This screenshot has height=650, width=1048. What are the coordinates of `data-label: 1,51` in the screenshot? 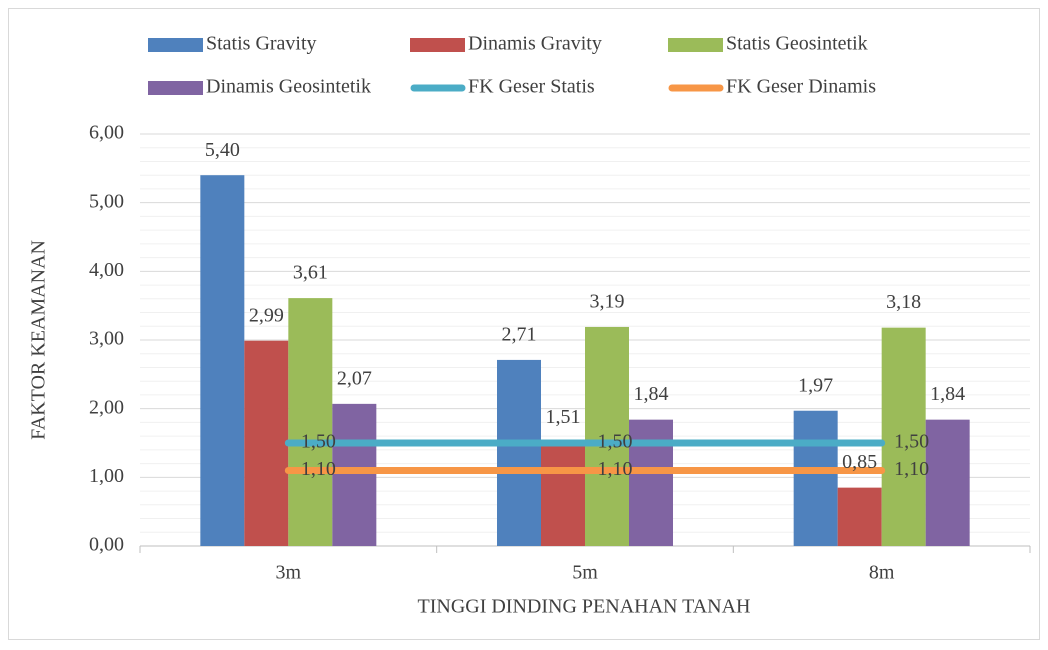 It's located at (563, 417).